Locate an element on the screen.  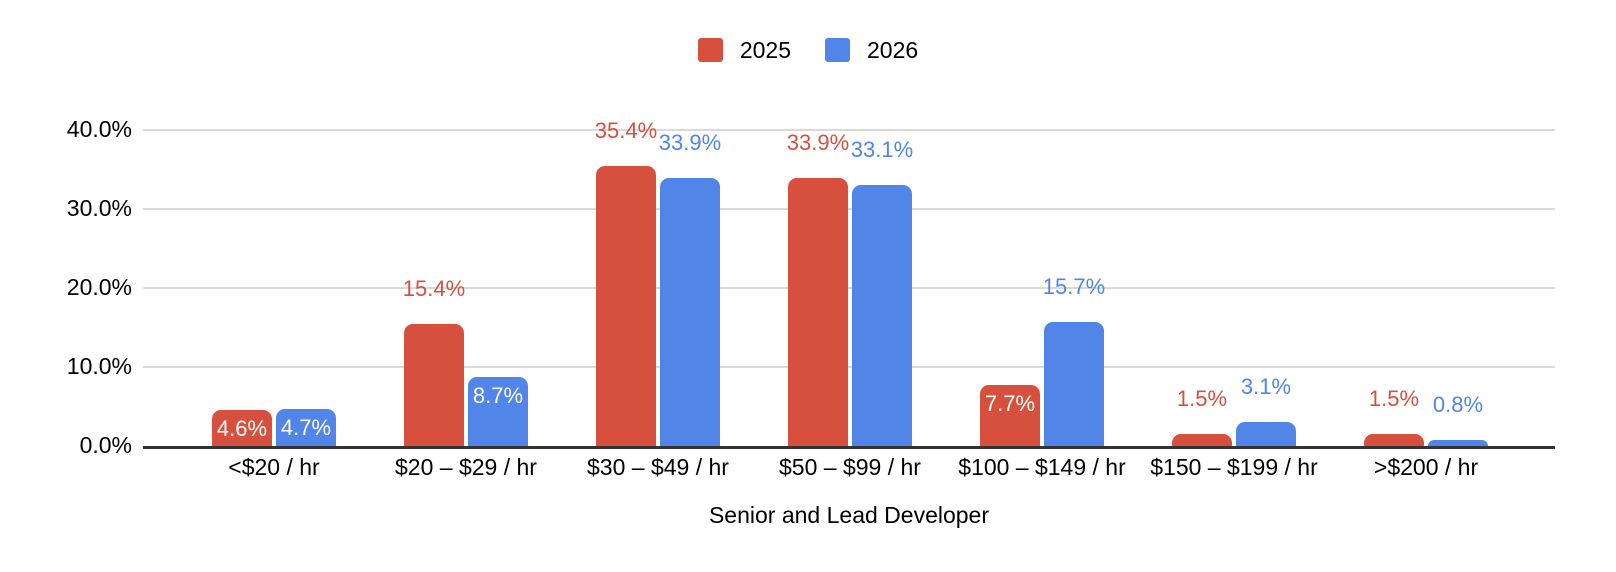
data-label-2025-3: 33.9% is located at coordinates (818, 143).